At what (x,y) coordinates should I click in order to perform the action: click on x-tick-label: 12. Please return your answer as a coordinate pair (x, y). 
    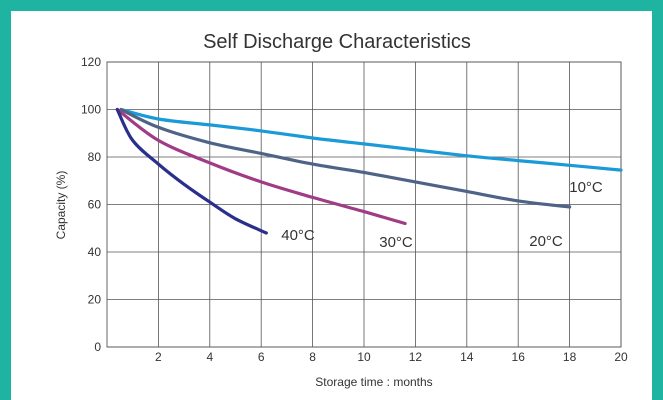
    Looking at the image, I should click on (416, 357).